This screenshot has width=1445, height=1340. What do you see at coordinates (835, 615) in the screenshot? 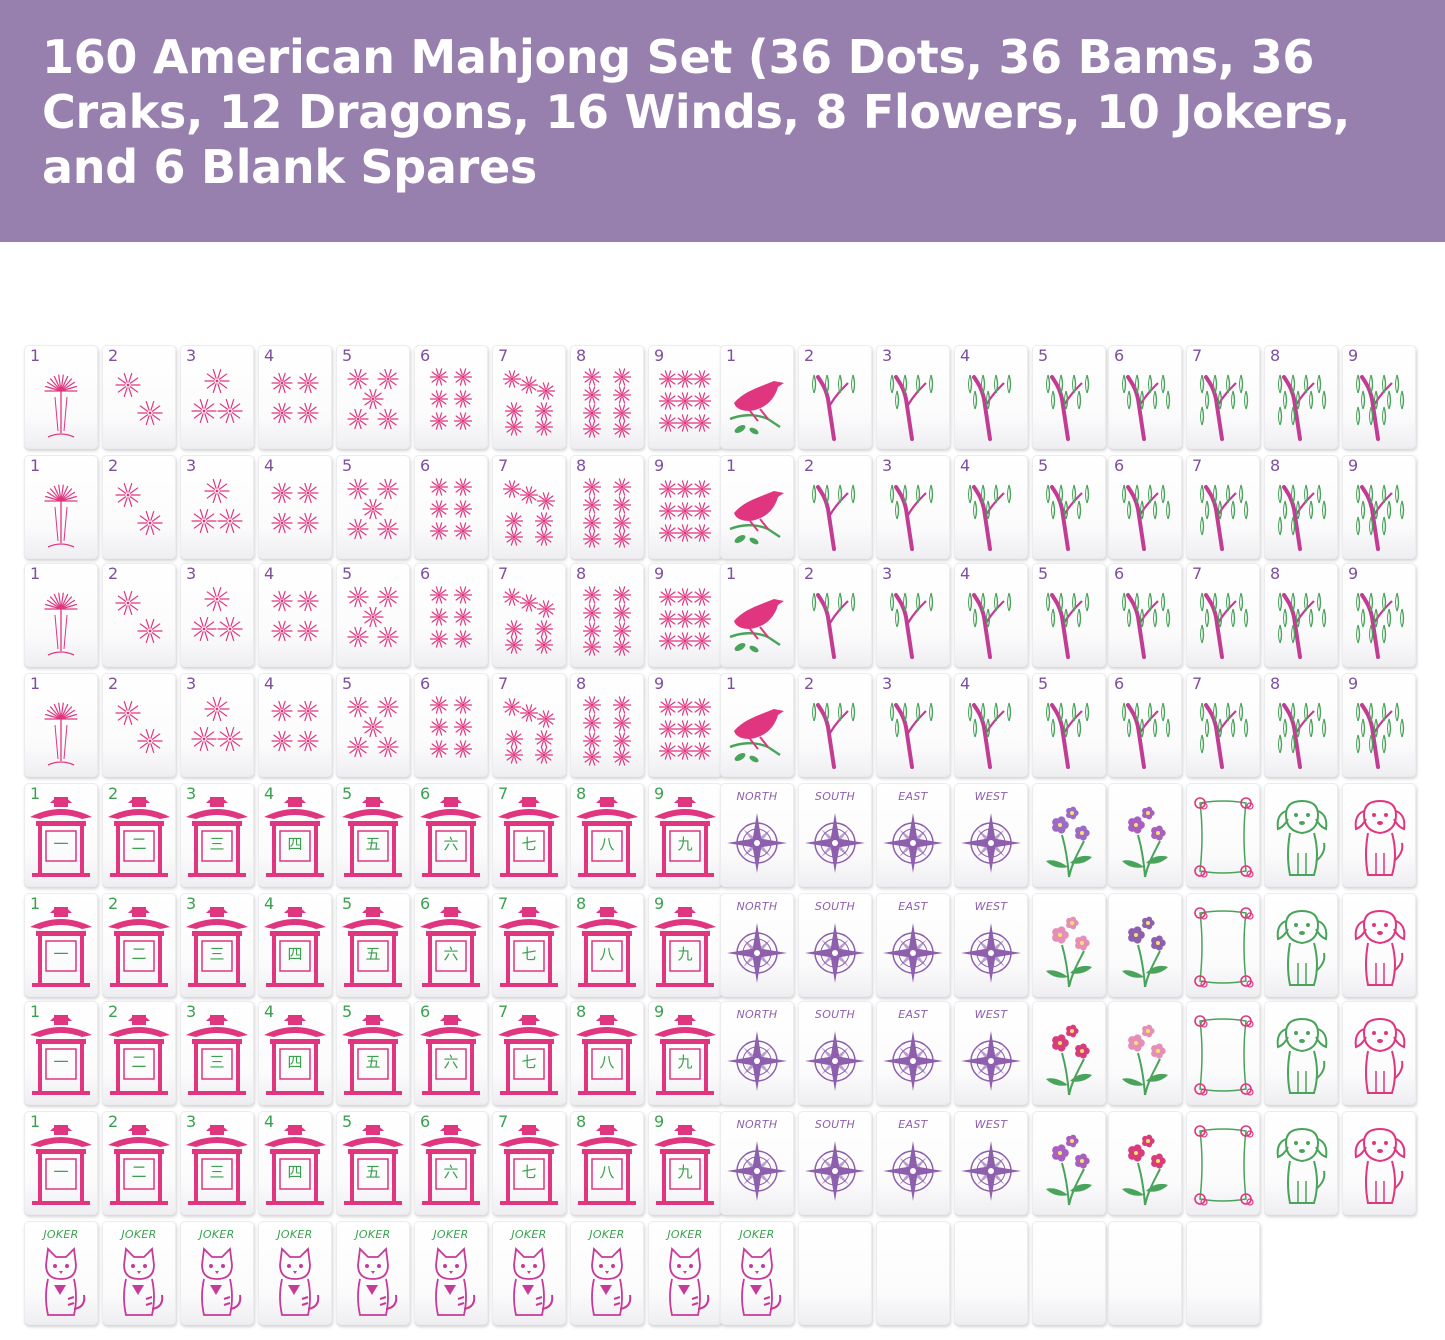
I see `bam-tile: 2` at bounding box center [835, 615].